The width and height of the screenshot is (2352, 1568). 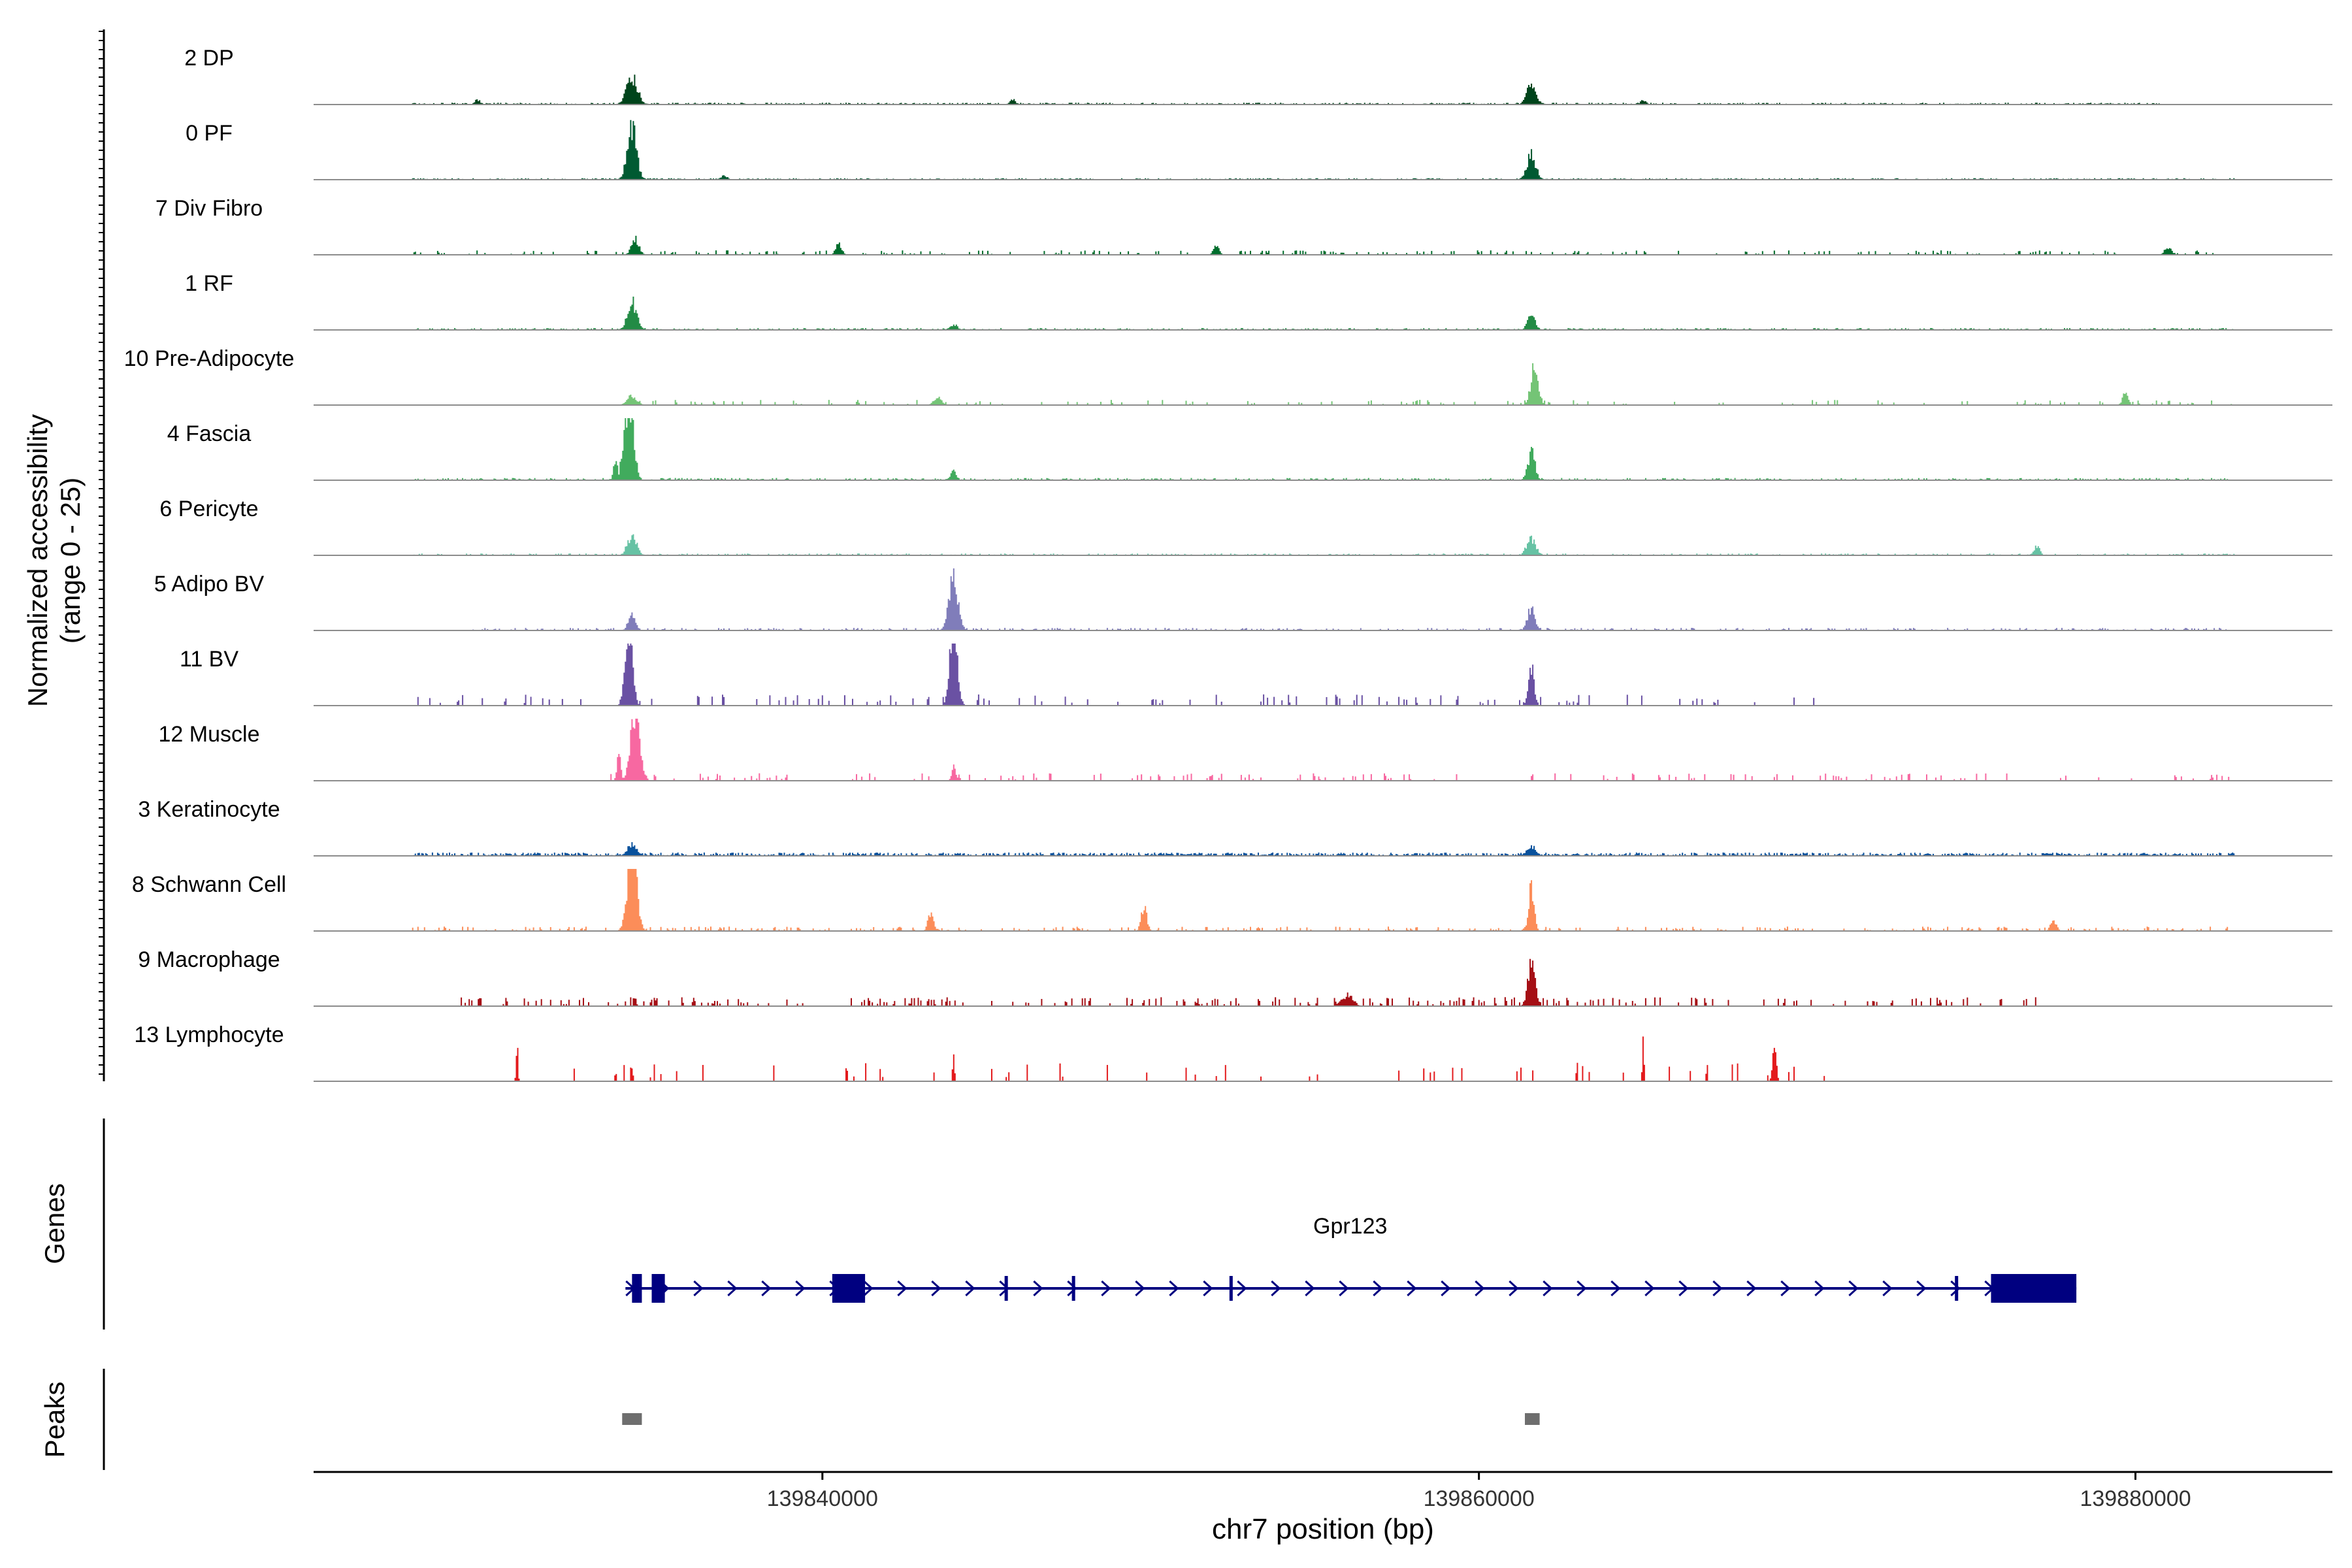 What do you see at coordinates (209, 58) in the screenshot?
I see `track-label: 2 DP` at bounding box center [209, 58].